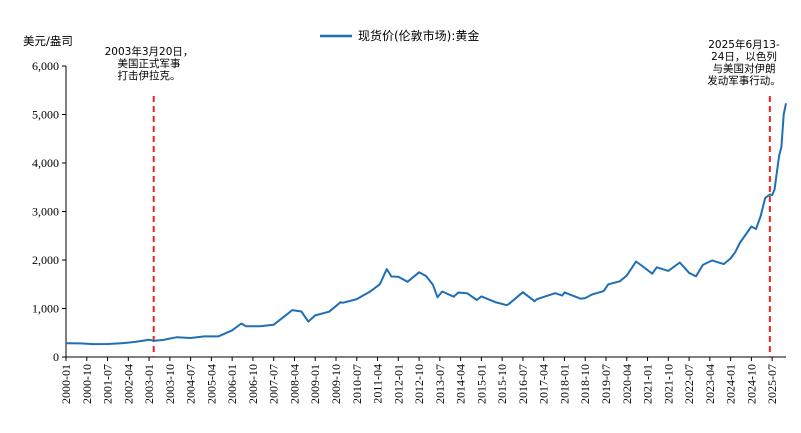  What do you see at coordinates (627, 384) in the screenshot?
I see `x-tick-label: 2020-04` at bounding box center [627, 384].